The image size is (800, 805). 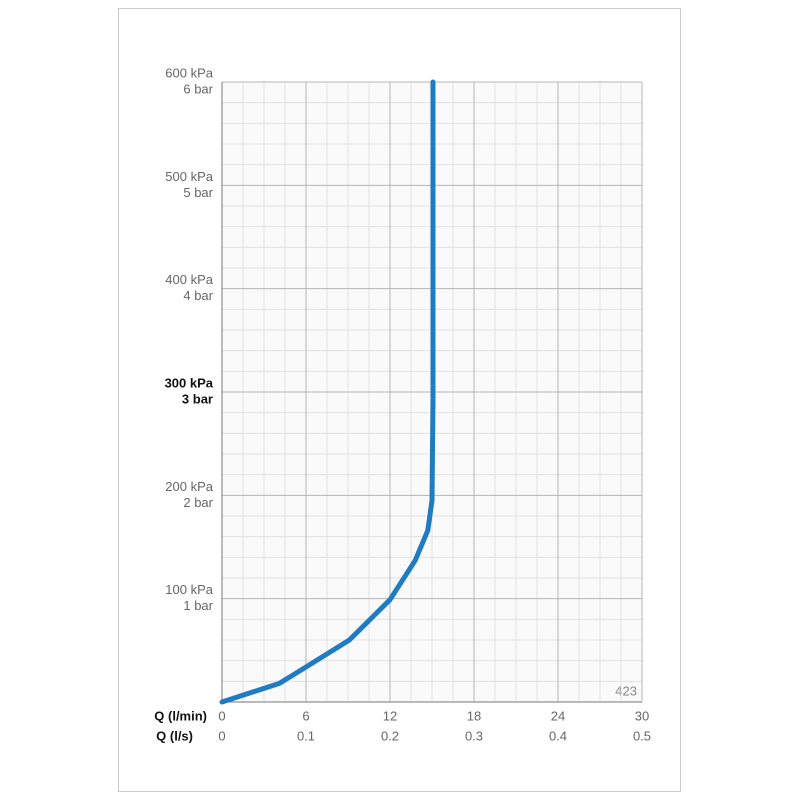 I want to click on x-axis-title: Q (l/min), so click(x=180, y=715).